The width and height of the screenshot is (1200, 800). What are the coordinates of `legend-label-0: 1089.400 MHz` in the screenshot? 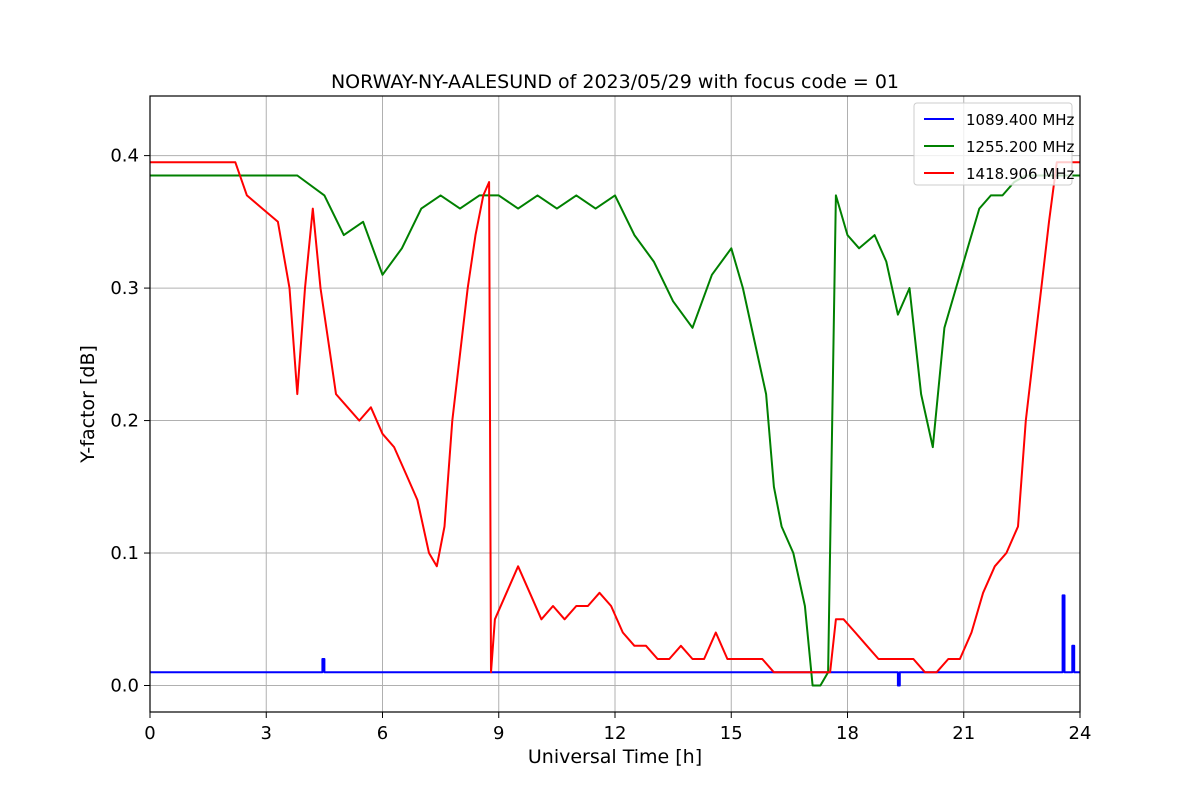 It's located at (1020, 120).